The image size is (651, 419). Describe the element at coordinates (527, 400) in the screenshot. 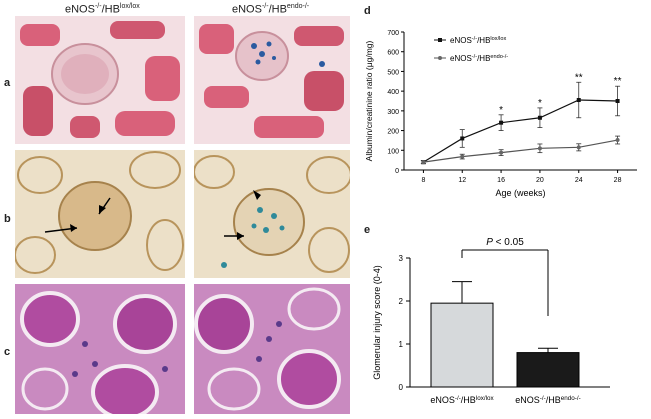

I see `category-label-1-part: eNOS` at that location.